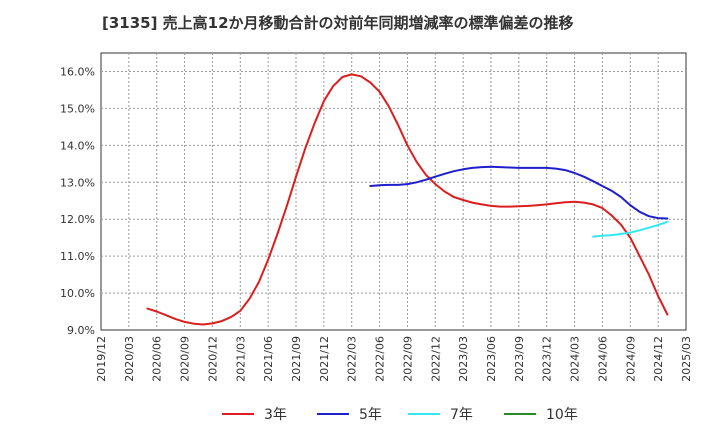  What do you see at coordinates (519, 192) in the screenshot?
I see `series-line-5年` at bounding box center [519, 192].